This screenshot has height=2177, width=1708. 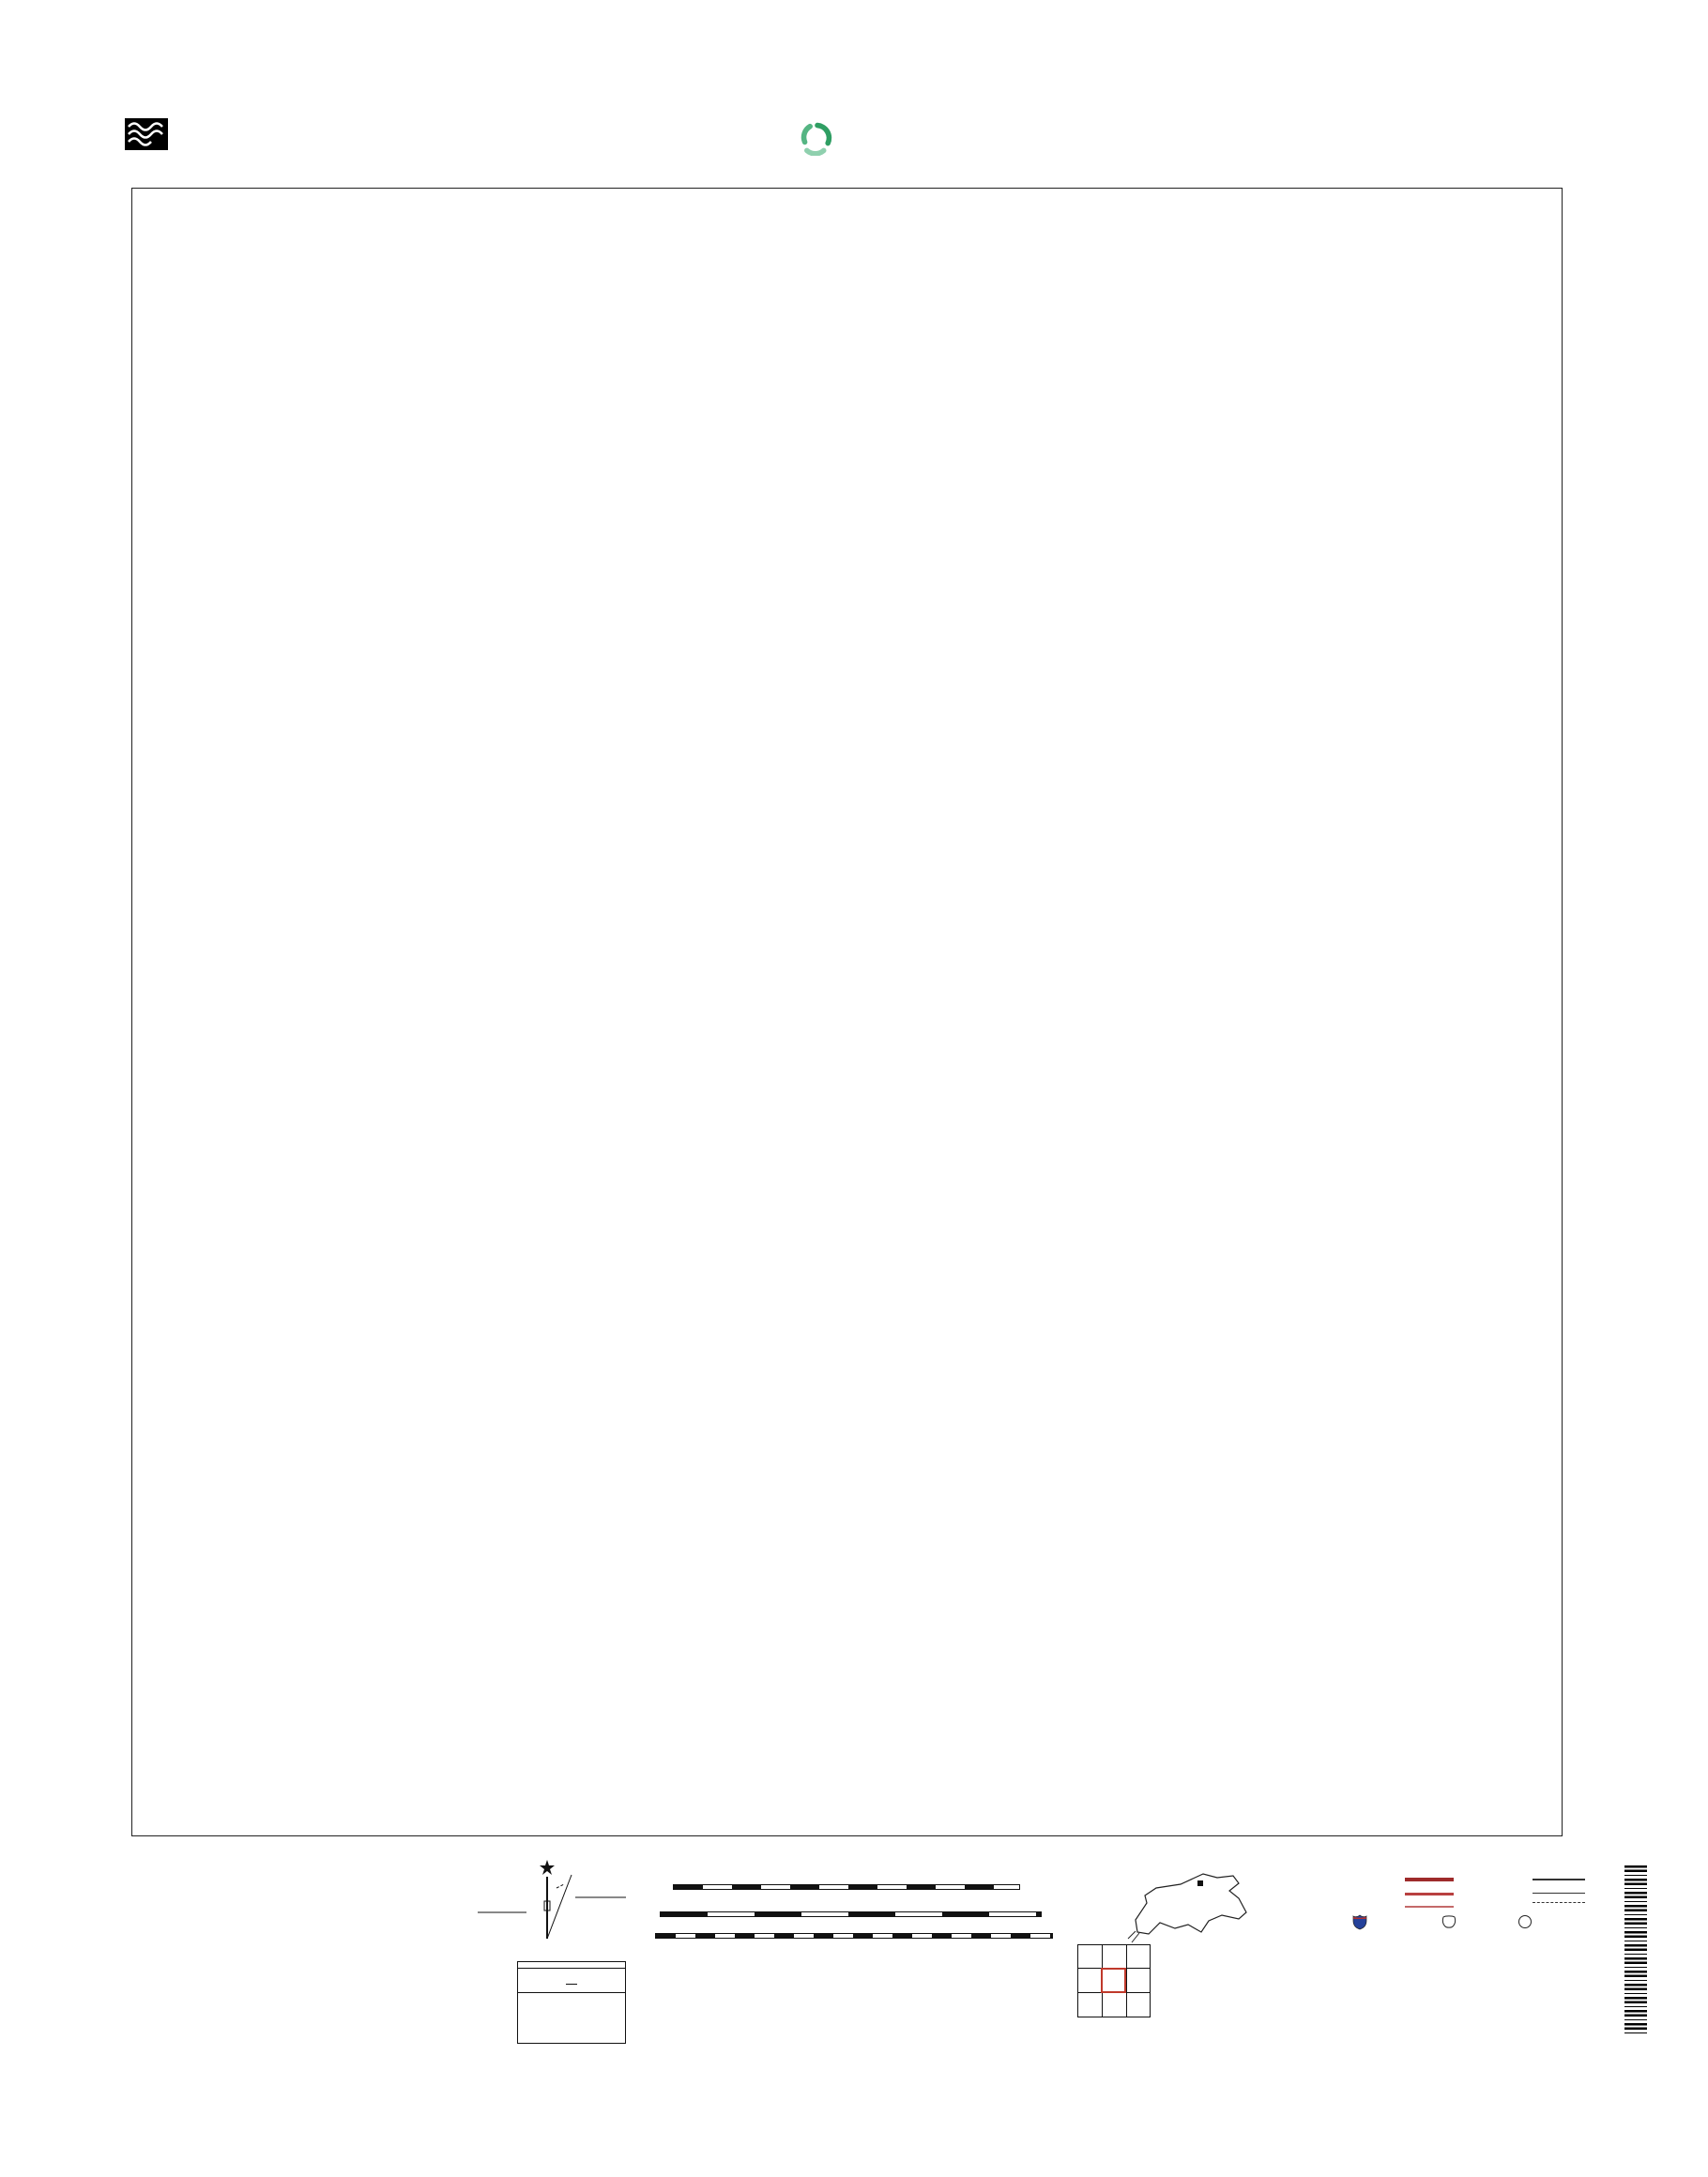 What do you see at coordinates (1559, 1893) in the screenshot?
I see `local-road-line` at bounding box center [1559, 1893].